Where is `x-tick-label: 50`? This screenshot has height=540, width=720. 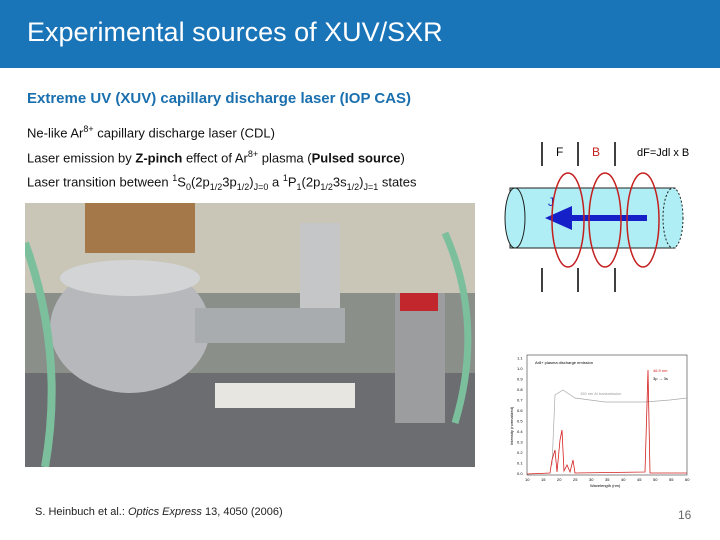 x-tick-label: 50 is located at coordinates (655, 479).